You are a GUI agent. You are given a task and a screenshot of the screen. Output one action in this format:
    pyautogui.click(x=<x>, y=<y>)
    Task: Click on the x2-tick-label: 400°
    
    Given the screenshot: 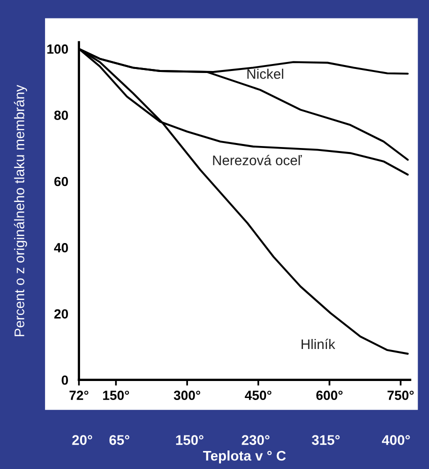 What is the action you would take?
    pyautogui.click(x=396, y=440)
    